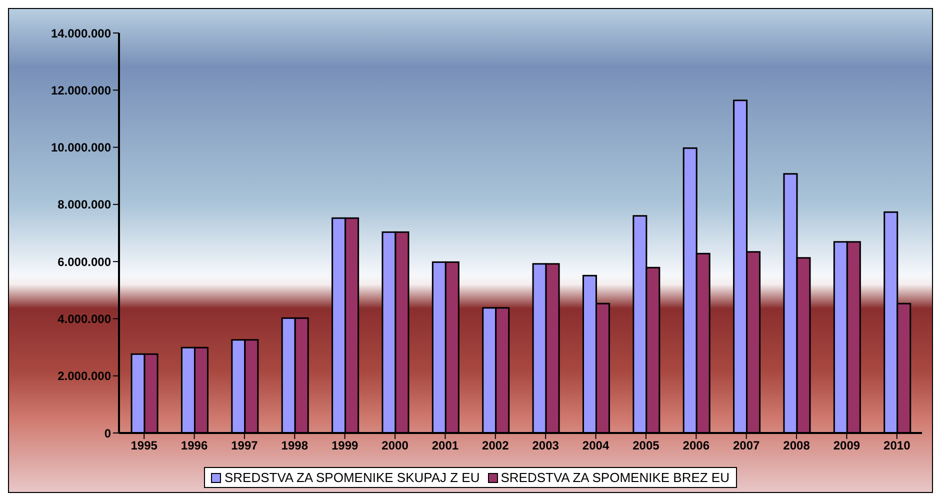  Describe the element at coordinates (85, 205) in the screenshot. I see `y-tick-label: 8.000.000` at that location.